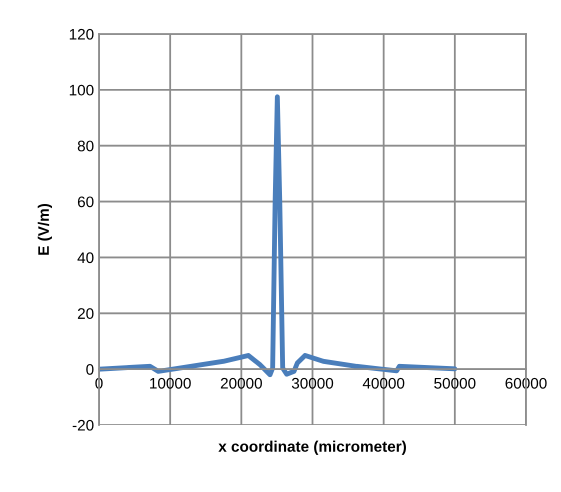 The height and width of the screenshot is (492, 561). Describe the element at coordinates (312, 447) in the screenshot. I see `x-axis-title: x coordinate (micrometer)` at that location.